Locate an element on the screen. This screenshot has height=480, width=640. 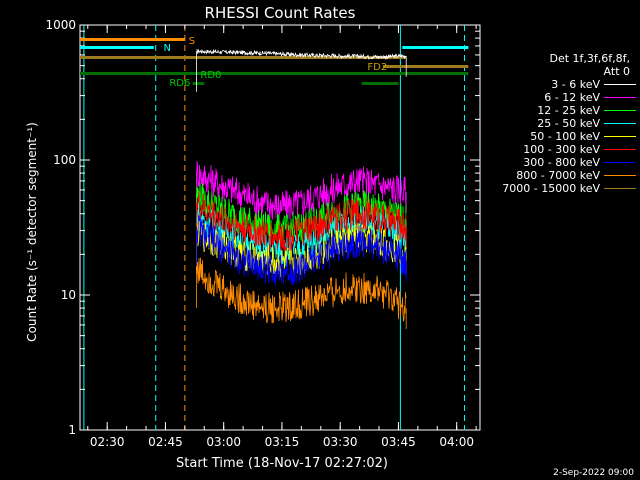
legend-label: 6 - 12 keV is located at coordinates (572, 97).